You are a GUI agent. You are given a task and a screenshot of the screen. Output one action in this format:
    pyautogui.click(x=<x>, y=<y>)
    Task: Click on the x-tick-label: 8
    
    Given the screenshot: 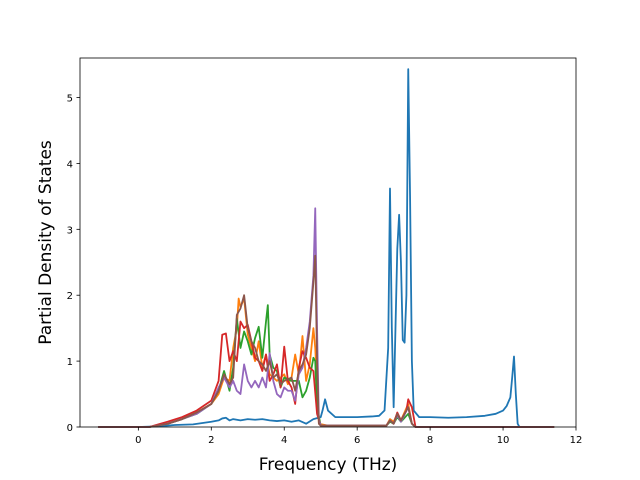 What is the action you would take?
    pyautogui.click(x=430, y=440)
    